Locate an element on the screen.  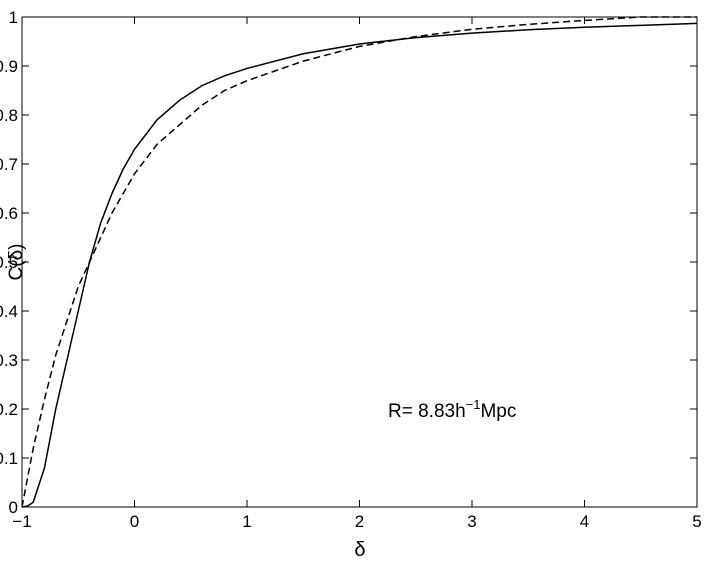
y-tick-label: 0 is located at coordinates (13, 507).